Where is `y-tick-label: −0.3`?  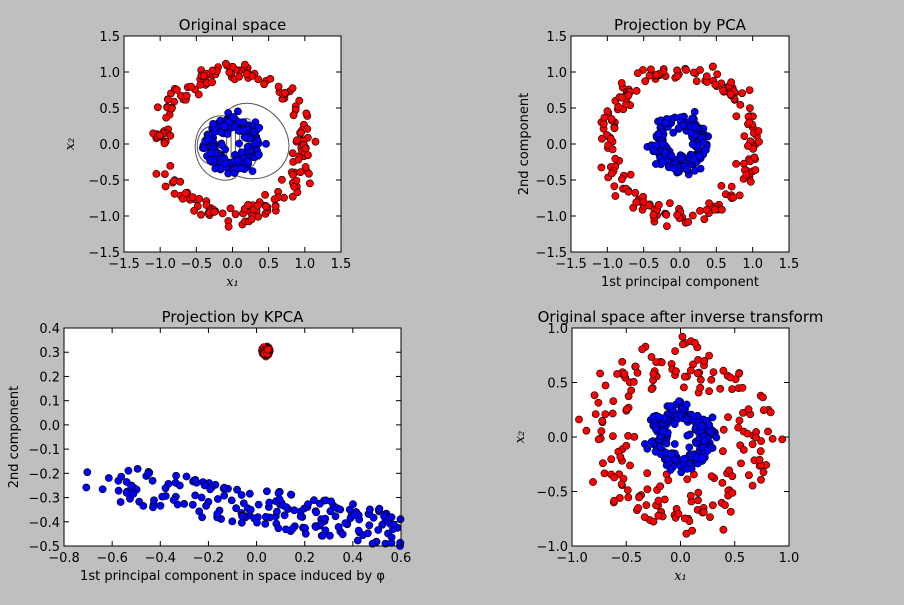
y-tick-label: −0.3 is located at coordinates (44, 499).